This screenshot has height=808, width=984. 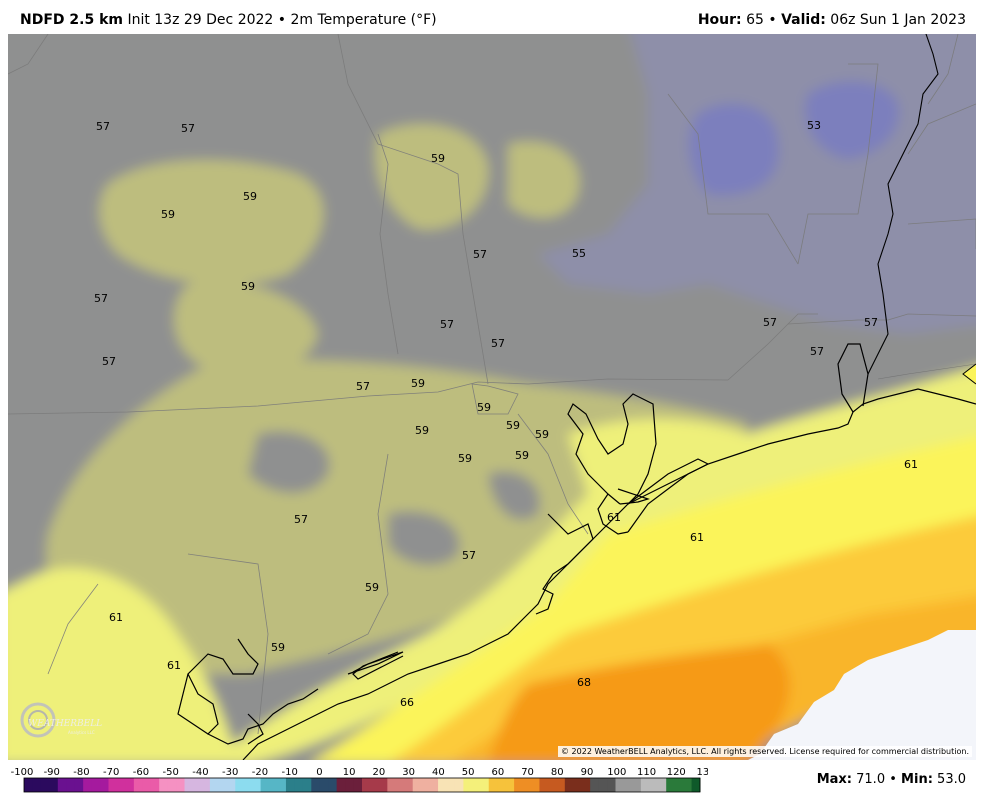 What do you see at coordinates (363, 20) in the screenshot?
I see `variable-name: 2m Temperature (°F)` at bounding box center [363, 20].